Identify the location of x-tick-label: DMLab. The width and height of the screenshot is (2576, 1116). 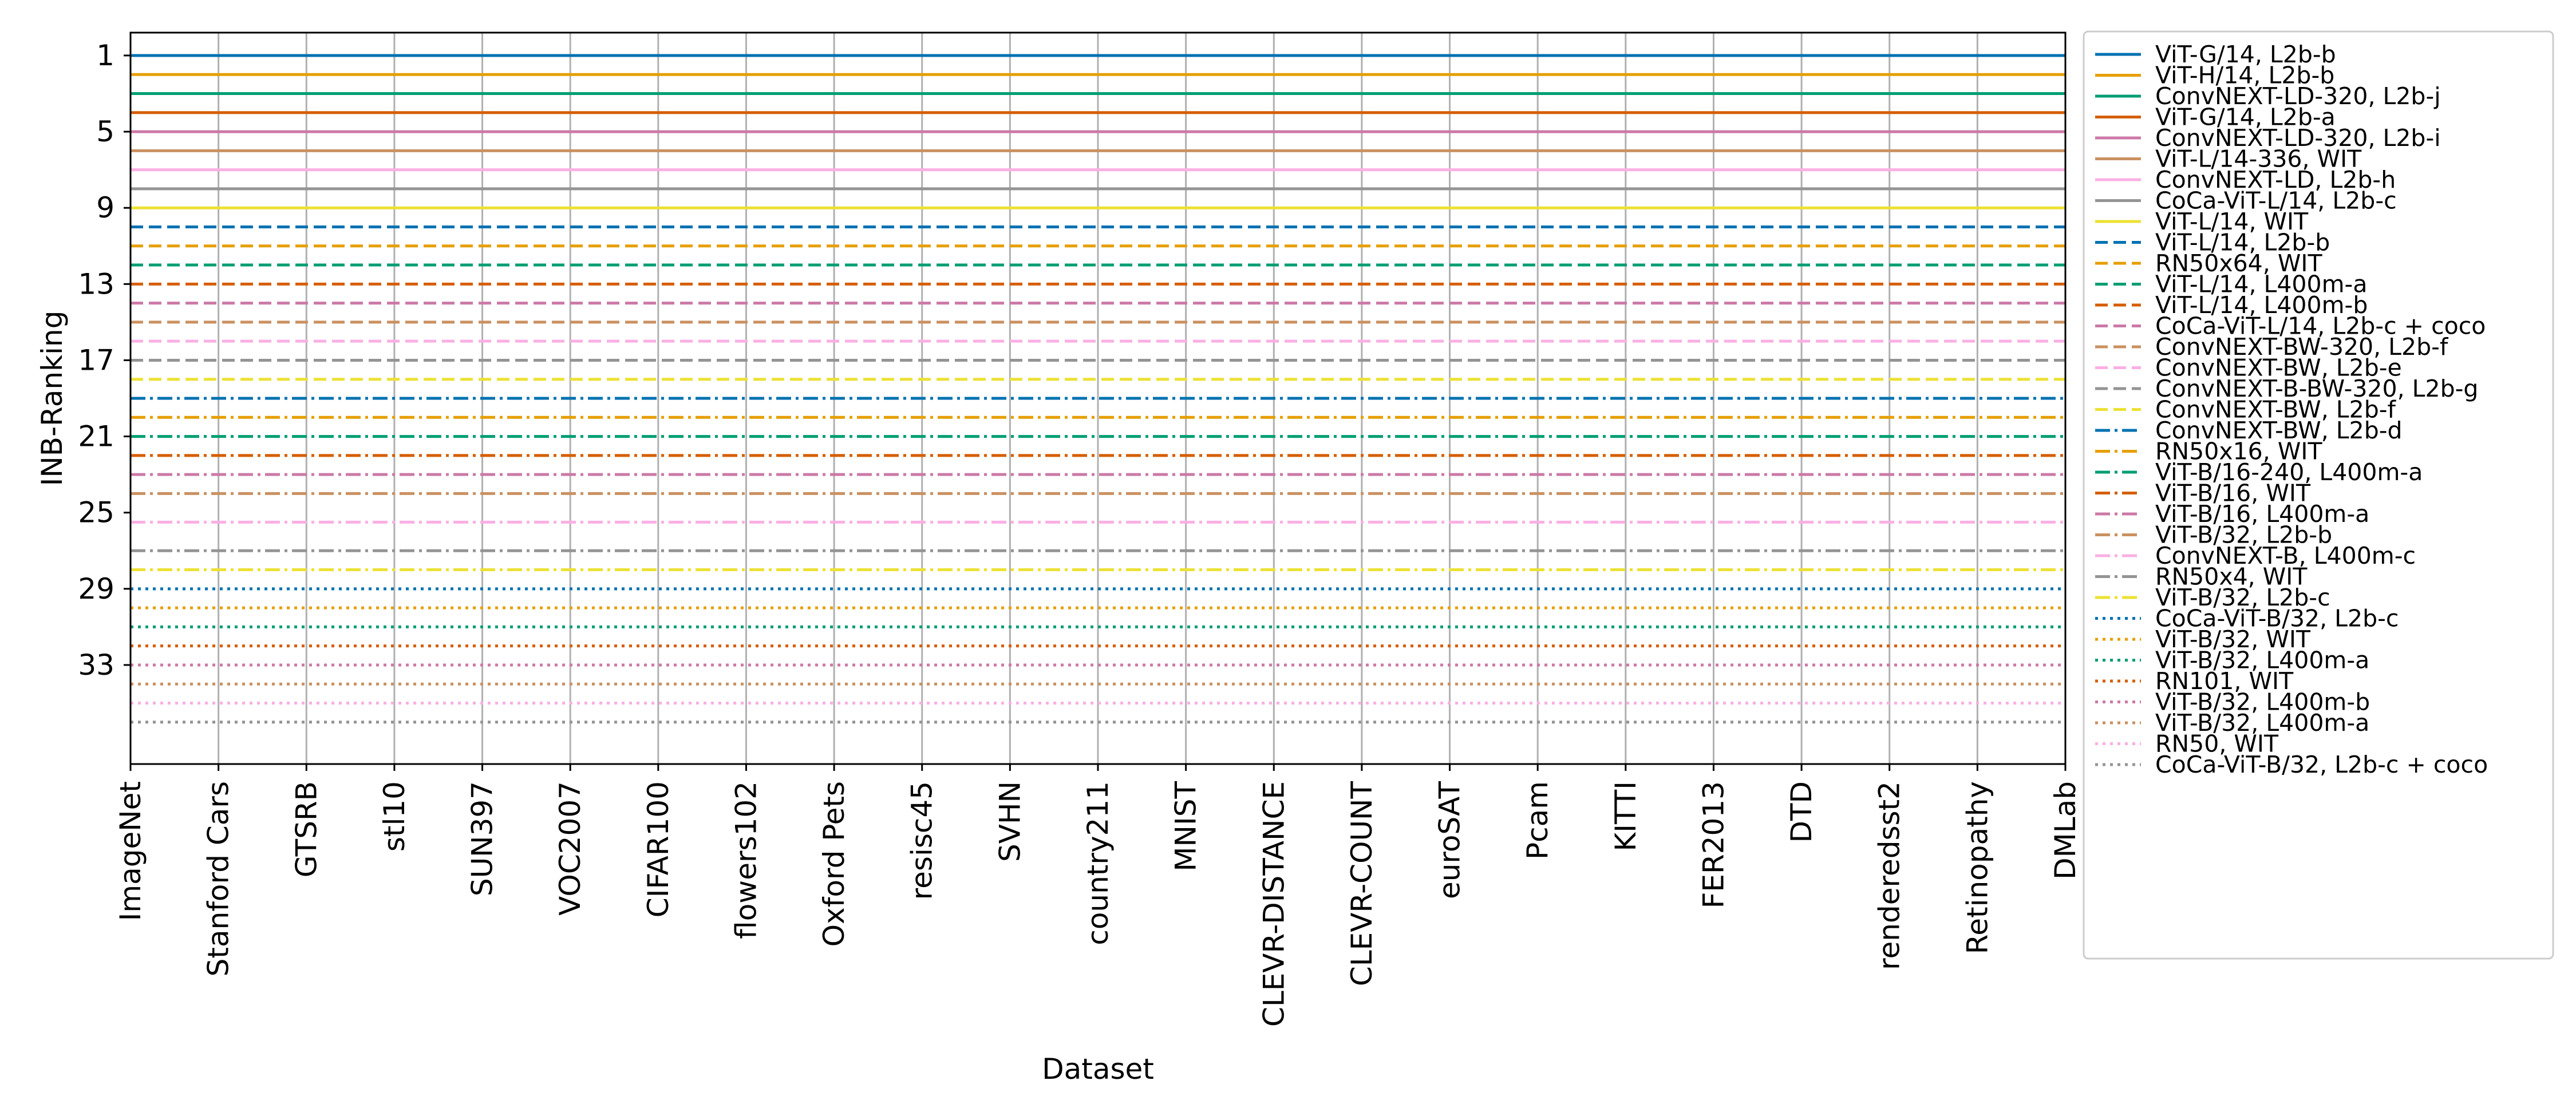
(2065, 830).